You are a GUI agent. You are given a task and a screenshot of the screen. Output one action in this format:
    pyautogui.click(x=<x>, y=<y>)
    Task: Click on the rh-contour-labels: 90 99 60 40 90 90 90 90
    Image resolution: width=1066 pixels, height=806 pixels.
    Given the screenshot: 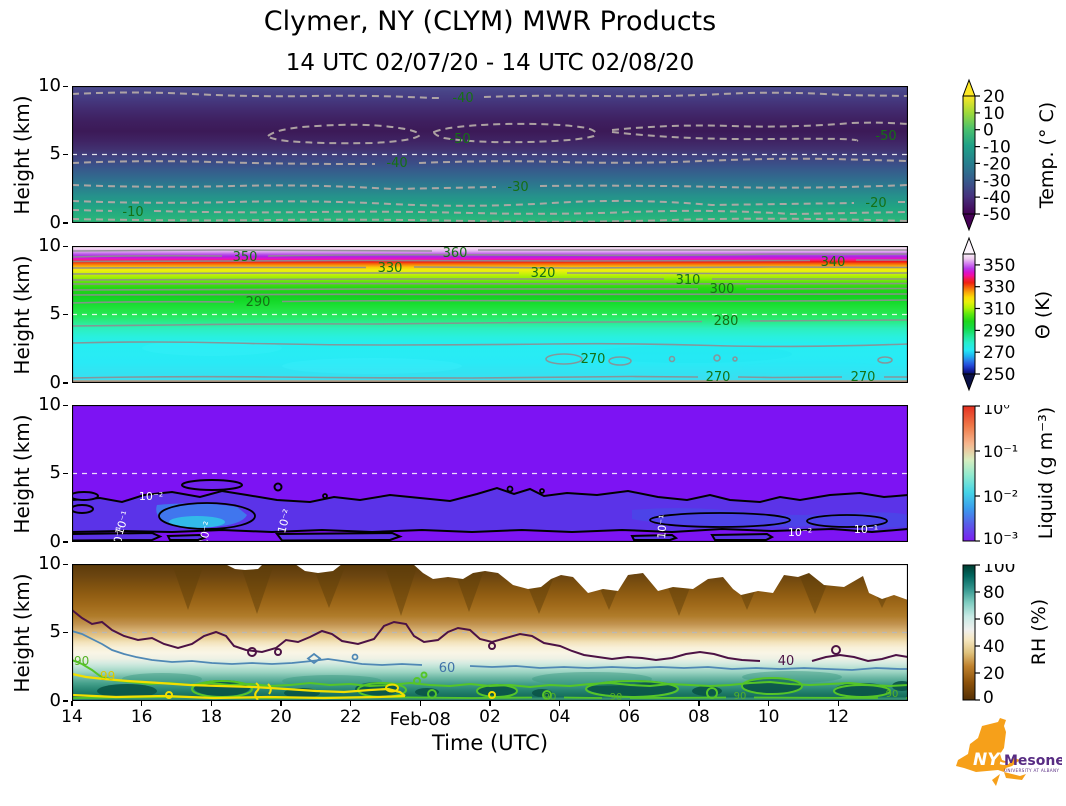 What is the action you would take?
    pyautogui.click(x=486, y=677)
    